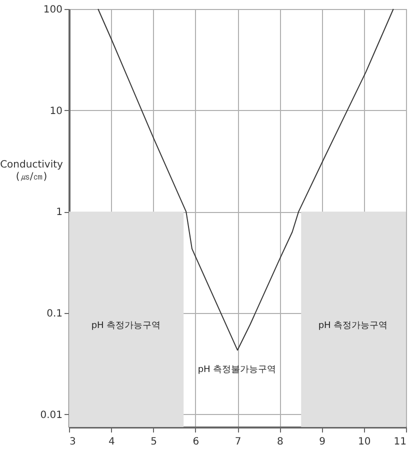 The width and height of the screenshot is (414, 449). Describe the element at coordinates (111, 442) in the screenshot. I see `x-tick-label: 4` at that location.